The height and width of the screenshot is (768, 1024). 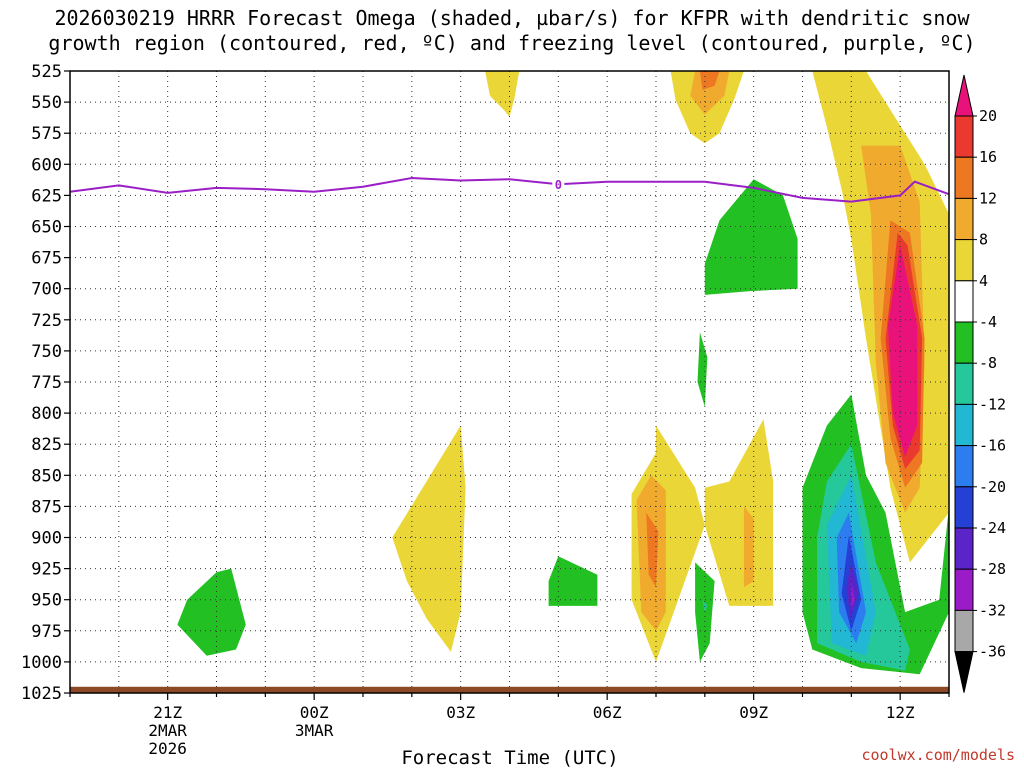 What do you see at coordinates (988, 322) in the screenshot?
I see `colorbar-label--4: -4` at bounding box center [988, 322].